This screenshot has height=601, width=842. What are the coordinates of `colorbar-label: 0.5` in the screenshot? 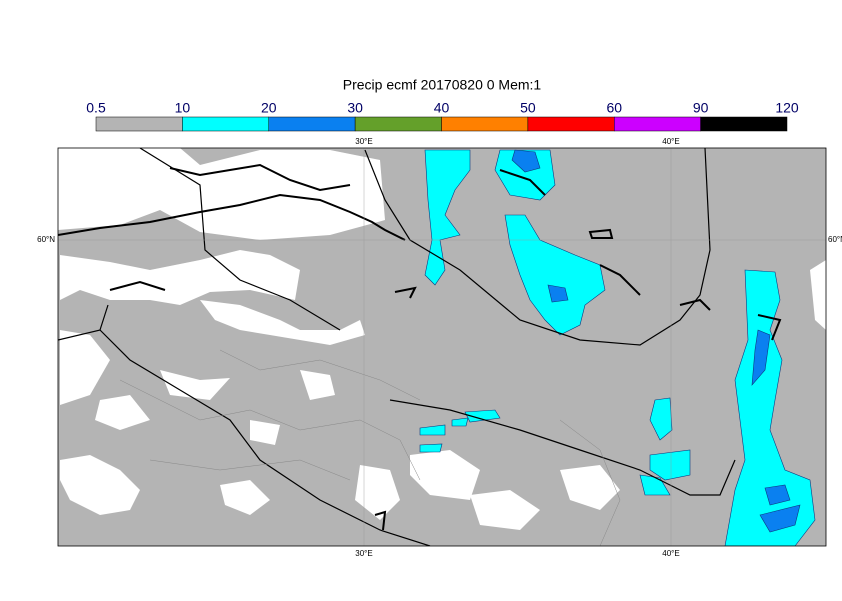 It's located at (96, 108).